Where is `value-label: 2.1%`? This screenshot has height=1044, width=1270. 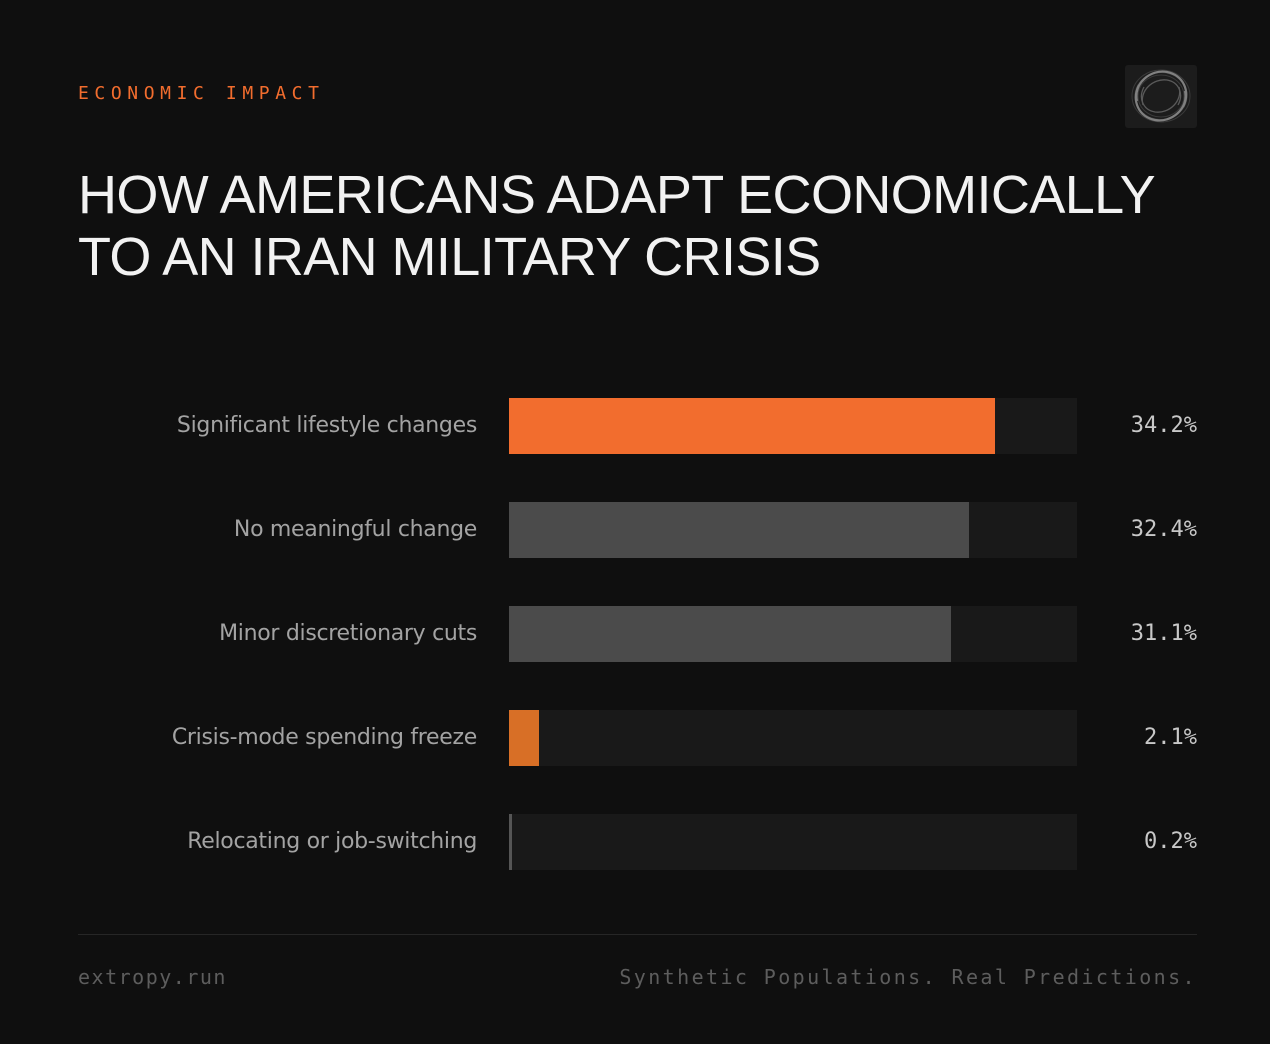 value-label: 2.1% is located at coordinates (1170, 737).